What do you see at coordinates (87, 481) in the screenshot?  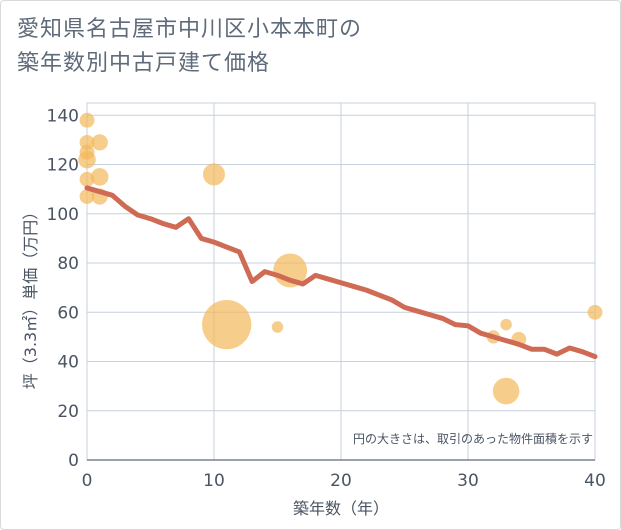 I see `x-tick-label-0: 0` at bounding box center [87, 481].